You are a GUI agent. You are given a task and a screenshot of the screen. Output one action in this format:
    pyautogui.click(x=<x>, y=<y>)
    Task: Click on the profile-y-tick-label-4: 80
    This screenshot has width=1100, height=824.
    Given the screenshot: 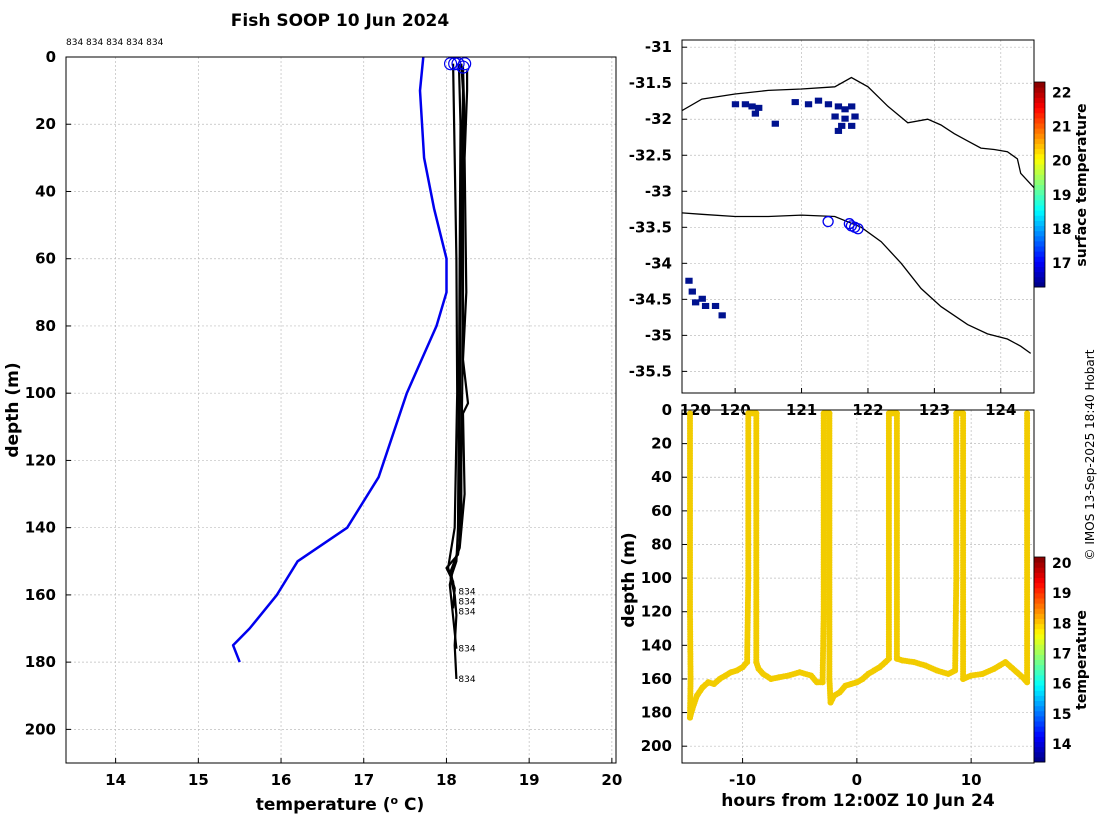 What is the action you would take?
    pyautogui.click(x=45, y=326)
    